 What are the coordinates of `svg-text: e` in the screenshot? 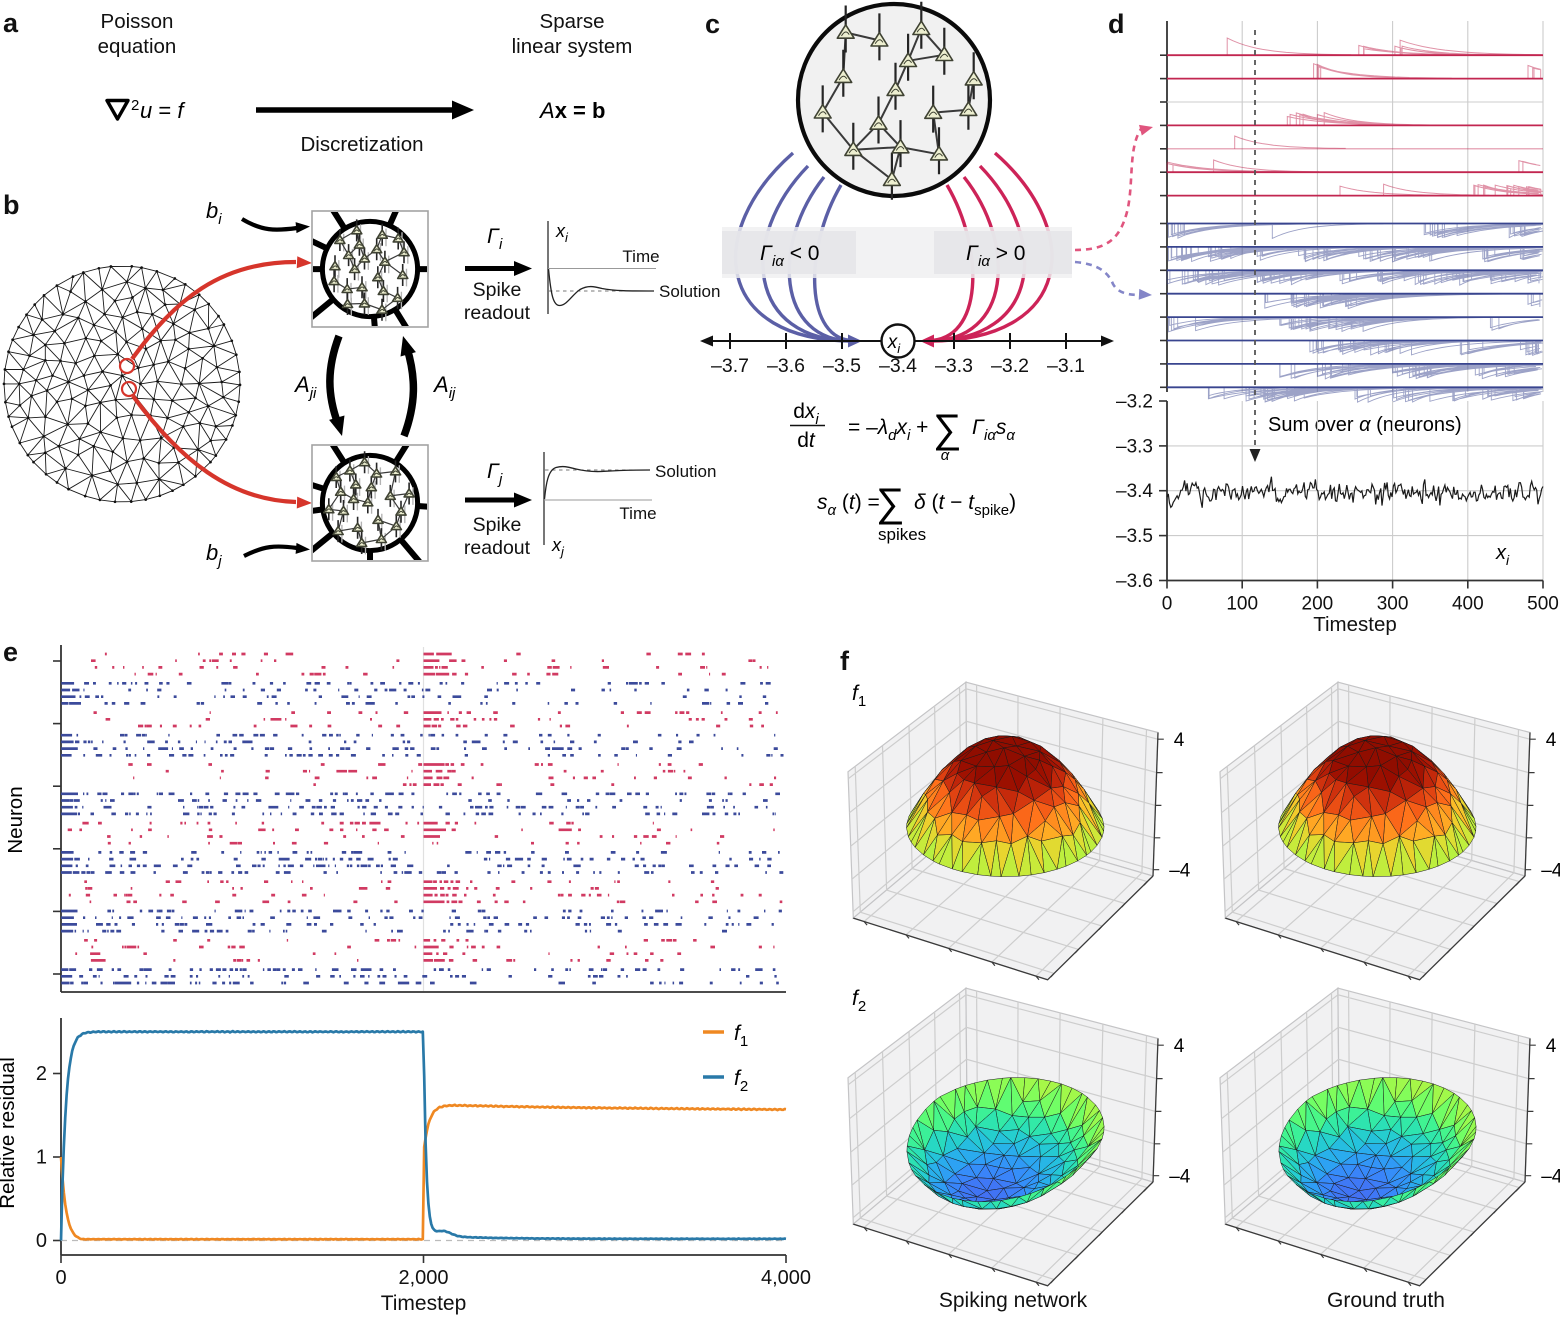 It's located at (10, 652).